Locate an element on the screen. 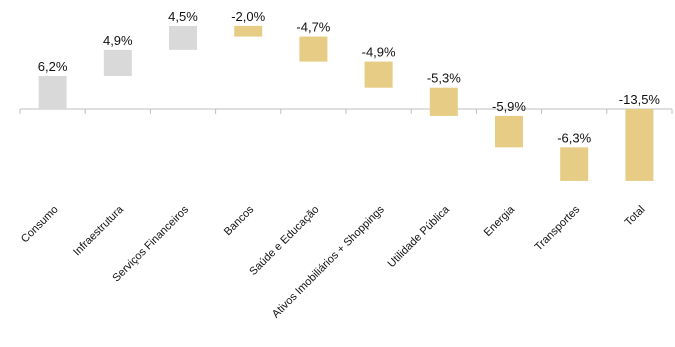 This screenshot has width=675, height=347. category-label: Infraestrutura is located at coordinates (98, 230).